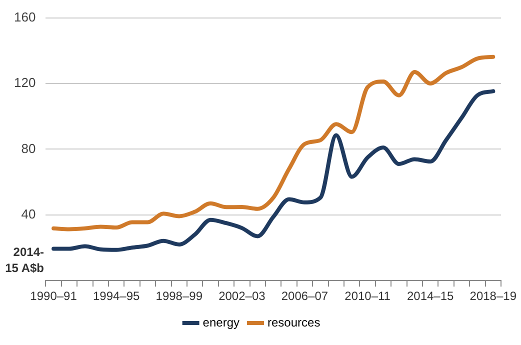 Image resolution: width=521 pixels, height=345 pixels. What do you see at coordinates (28, 214) in the screenshot?
I see `y-tick-label: 40` at bounding box center [28, 214].